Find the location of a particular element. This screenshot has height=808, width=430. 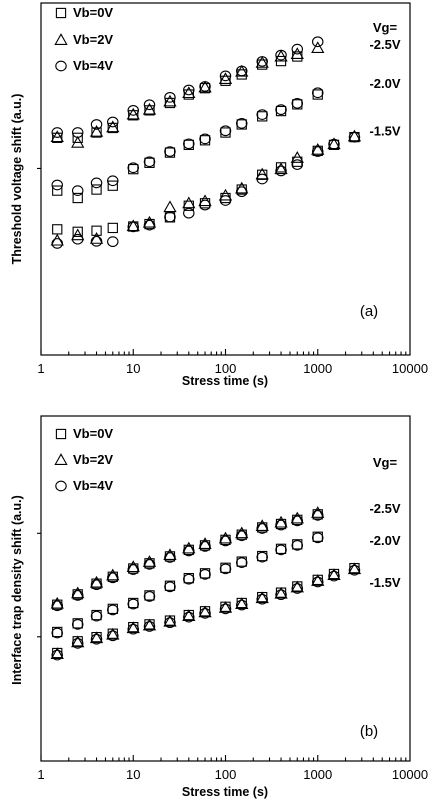

legend-label: Vb=4V is located at coordinates (93, 485).